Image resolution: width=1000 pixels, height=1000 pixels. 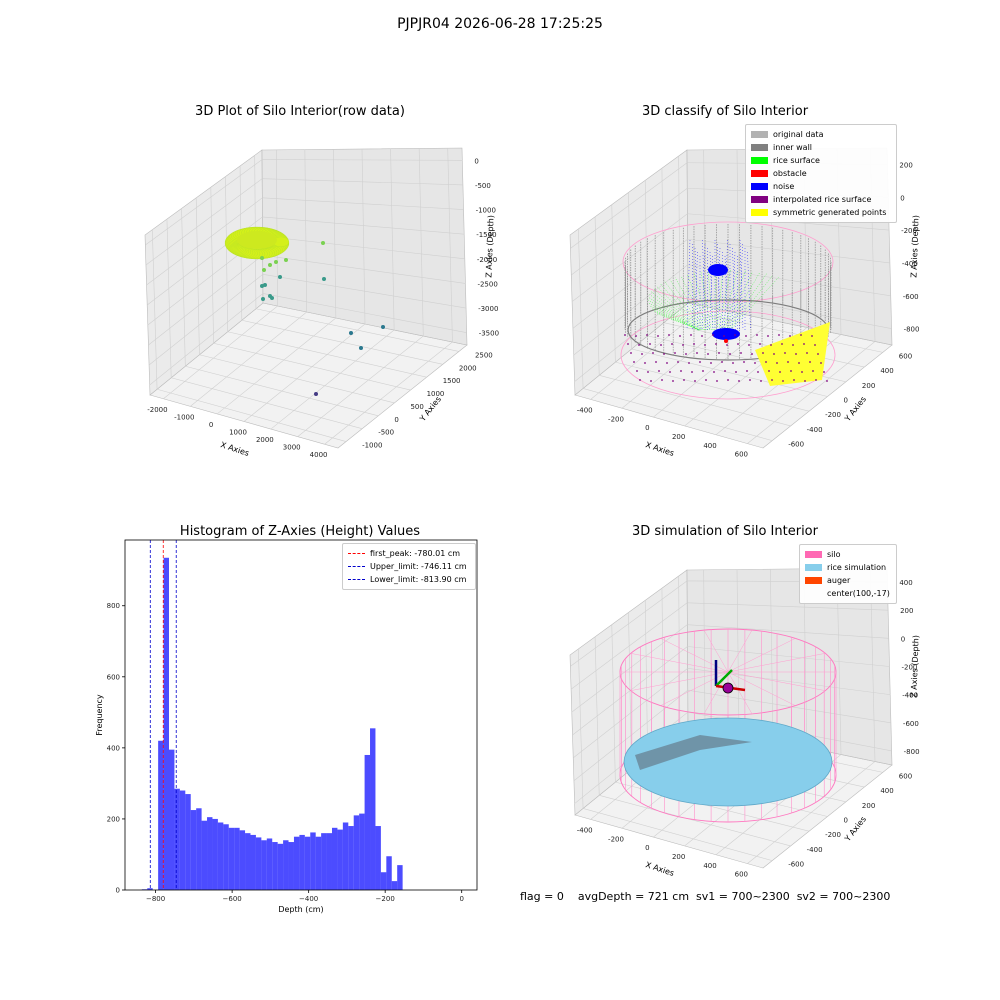 What do you see at coordinates (613, 283) in the screenshot?
I see `cls-y-grid-left` at bounding box center [613, 283].